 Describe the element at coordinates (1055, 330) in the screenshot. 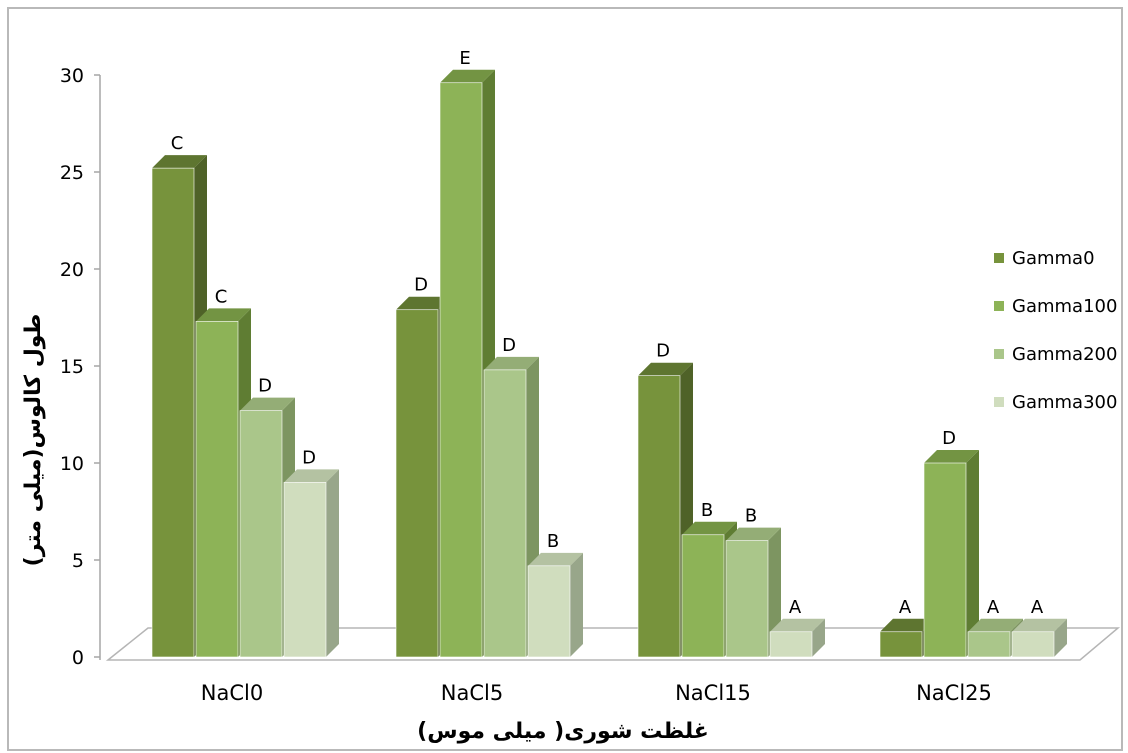

I see `legend: Gamma0 Gamma100 Gamma200 Gamma300` at that location.